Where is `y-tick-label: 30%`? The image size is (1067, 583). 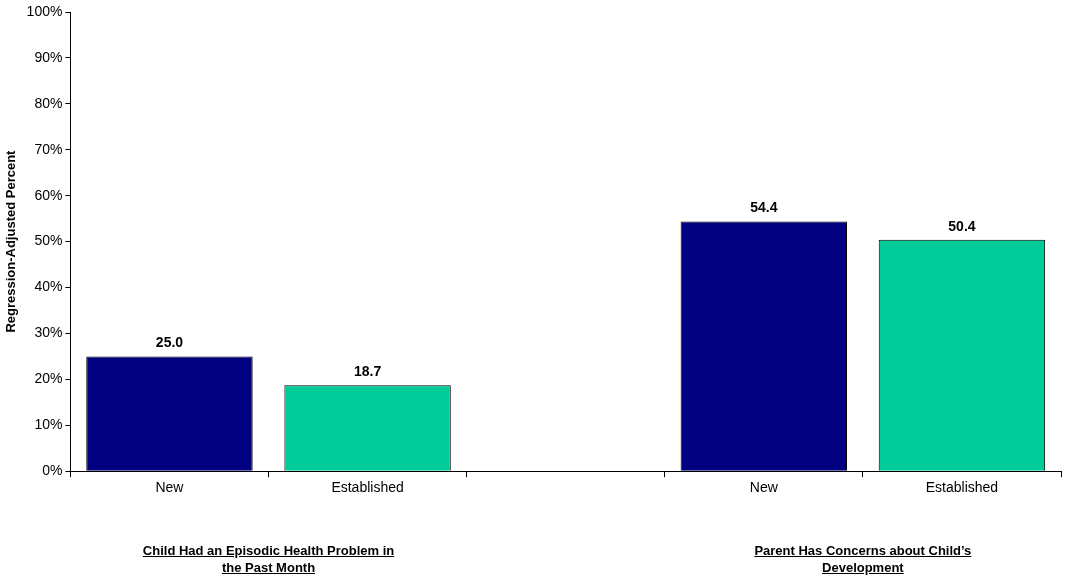
y-tick-label: 30% is located at coordinates (48, 332).